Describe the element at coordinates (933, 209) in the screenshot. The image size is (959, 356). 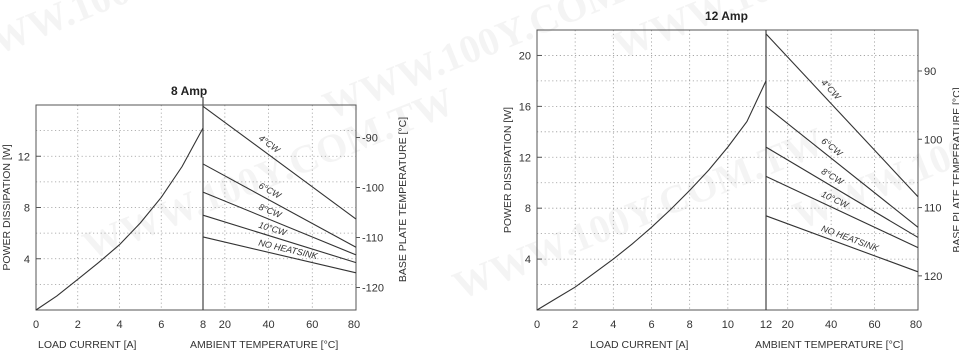
I see `y2-tick-label: 110` at that location.